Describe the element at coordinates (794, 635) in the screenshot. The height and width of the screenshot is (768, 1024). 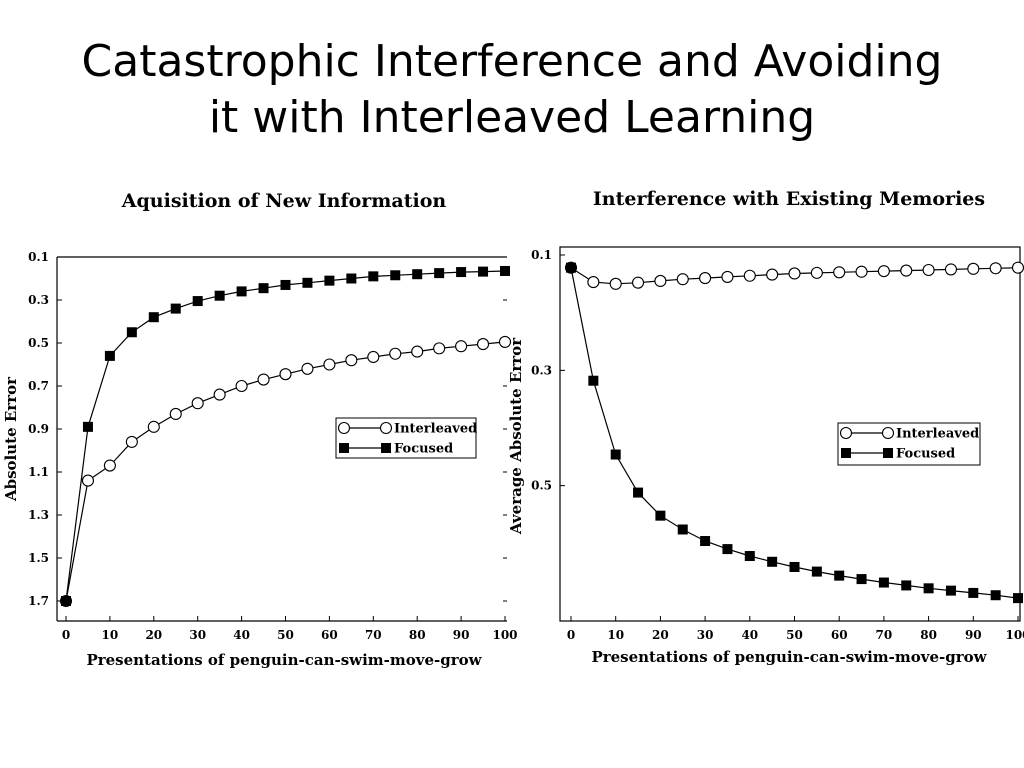
I see `x-tick-label: 50` at that location.